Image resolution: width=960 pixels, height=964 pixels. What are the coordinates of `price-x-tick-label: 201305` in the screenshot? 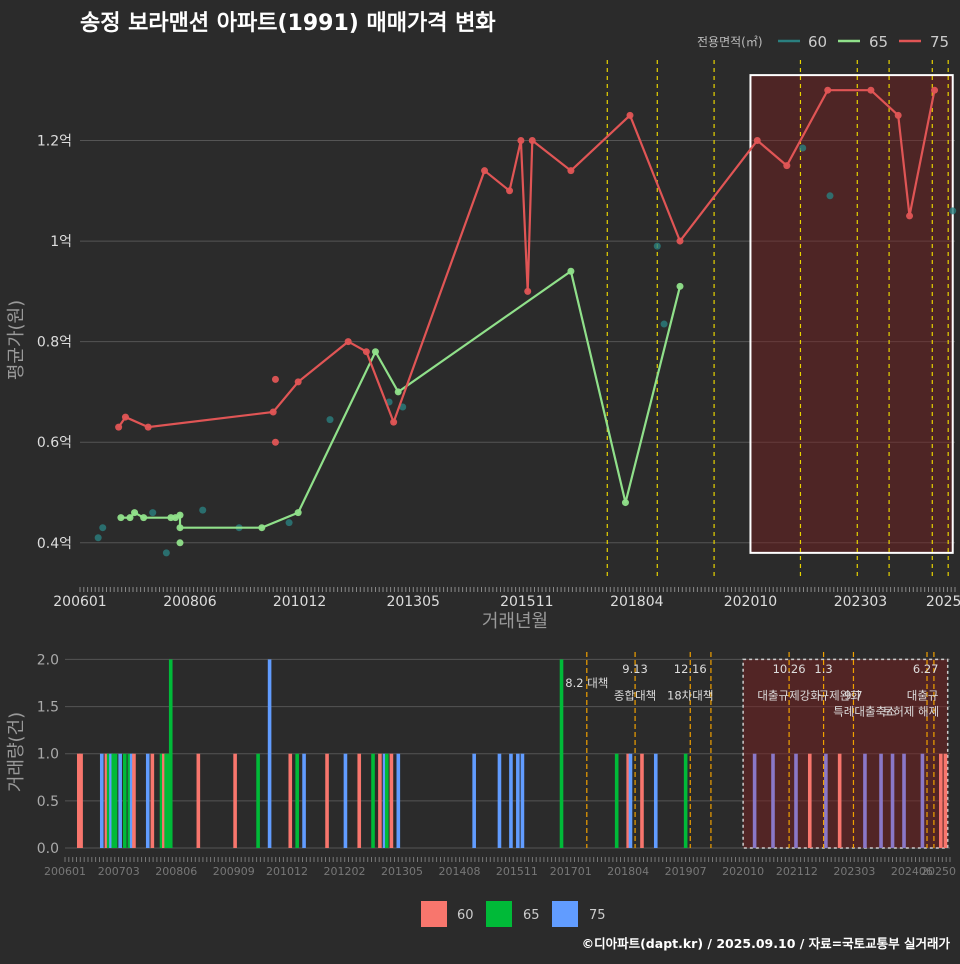 It's located at (412, 602).